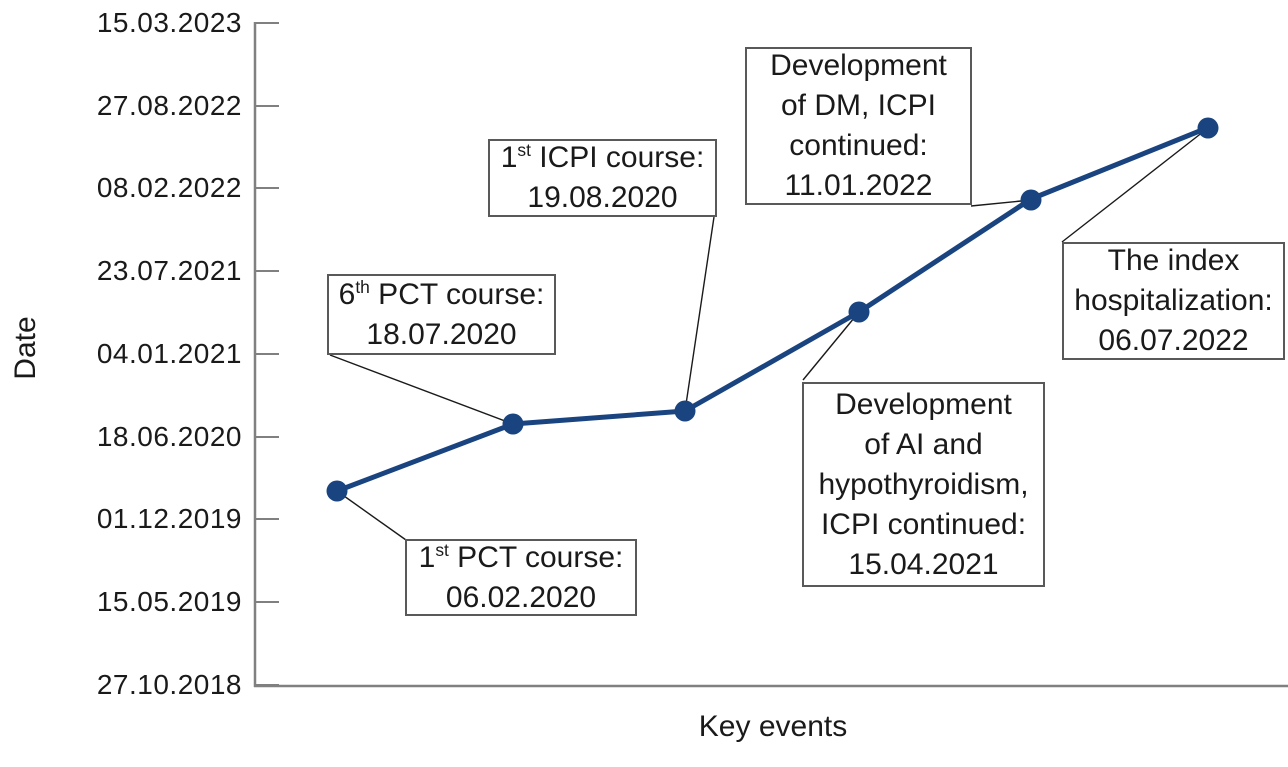 Image resolution: width=1288 pixels, height=767 pixels. What do you see at coordinates (441, 293) in the screenshot?
I see `annotation-line: 6th PCT course:` at bounding box center [441, 293].